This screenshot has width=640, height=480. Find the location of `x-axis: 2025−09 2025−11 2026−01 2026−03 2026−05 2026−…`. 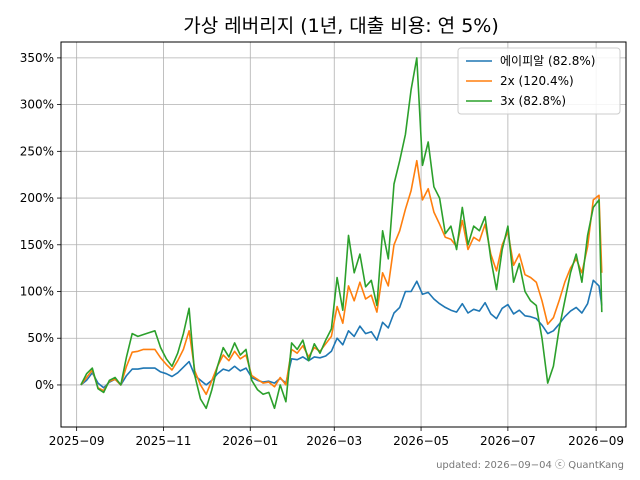

x-axis: 2025−09 2025−11 2026−01 2026−03 2026−05 2026−… is located at coordinates (336, 437).